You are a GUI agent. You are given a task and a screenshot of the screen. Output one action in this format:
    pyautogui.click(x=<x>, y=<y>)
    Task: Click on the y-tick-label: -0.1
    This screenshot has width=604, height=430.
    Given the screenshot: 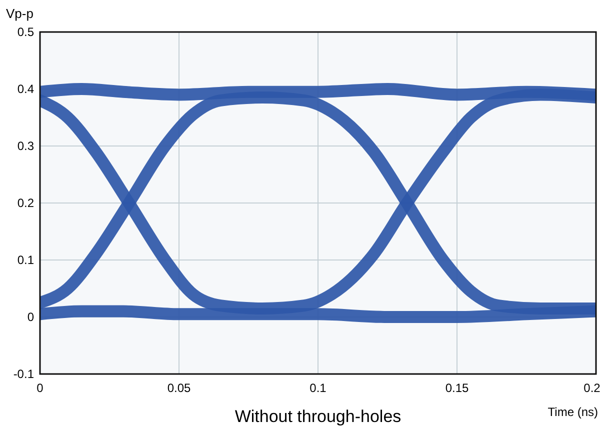 What is the action you would take?
    pyautogui.click(x=23, y=374)
    